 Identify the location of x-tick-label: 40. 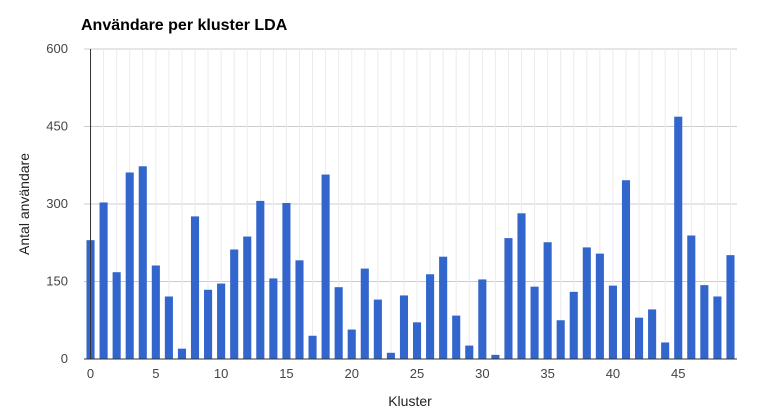
(613, 373).